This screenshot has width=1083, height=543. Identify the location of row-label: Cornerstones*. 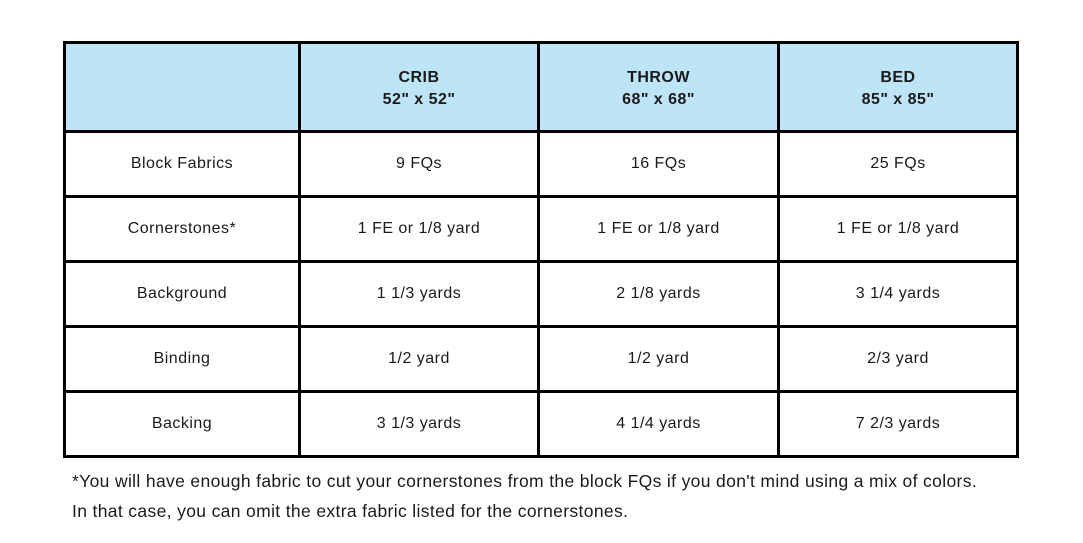
(182, 229).